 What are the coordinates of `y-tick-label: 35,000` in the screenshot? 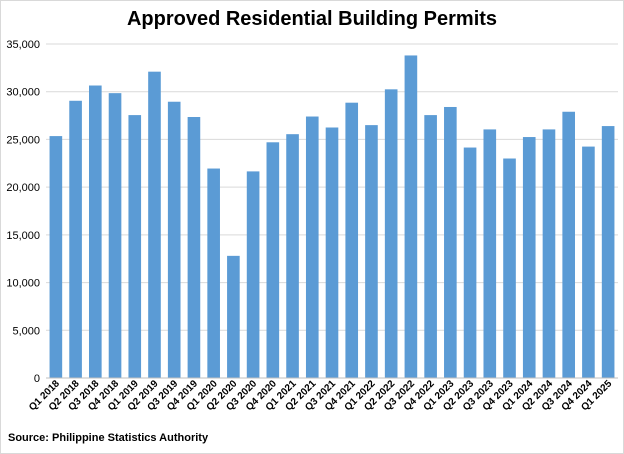 It's located at (23, 45).